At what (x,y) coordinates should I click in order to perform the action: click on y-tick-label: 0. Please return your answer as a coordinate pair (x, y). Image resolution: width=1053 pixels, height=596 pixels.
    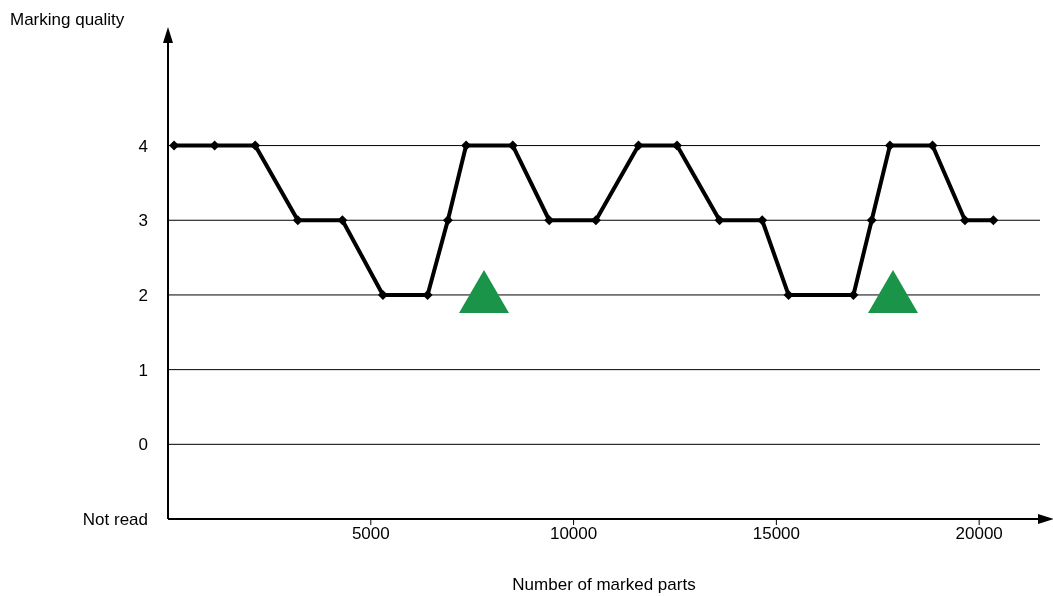
    Looking at the image, I should click on (143, 445).